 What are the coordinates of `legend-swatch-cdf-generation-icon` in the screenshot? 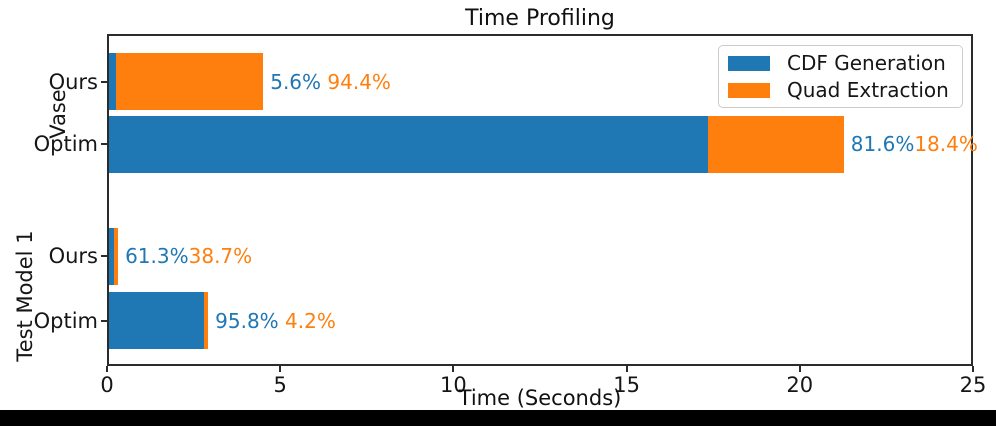 It's located at (749, 63).